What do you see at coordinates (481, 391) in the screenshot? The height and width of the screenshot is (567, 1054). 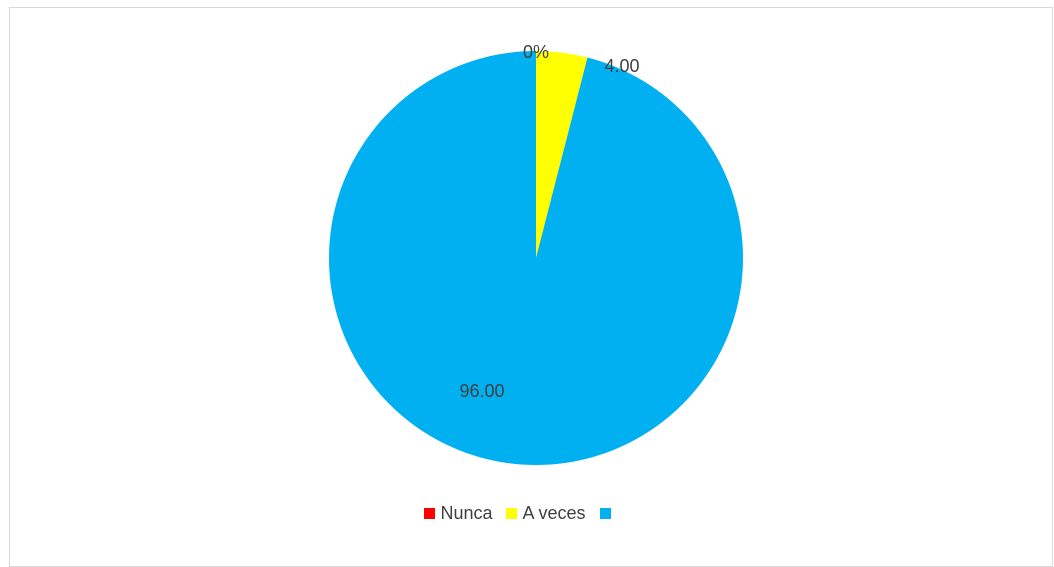 I see `data-label-third-slice: 96.00` at bounding box center [481, 391].